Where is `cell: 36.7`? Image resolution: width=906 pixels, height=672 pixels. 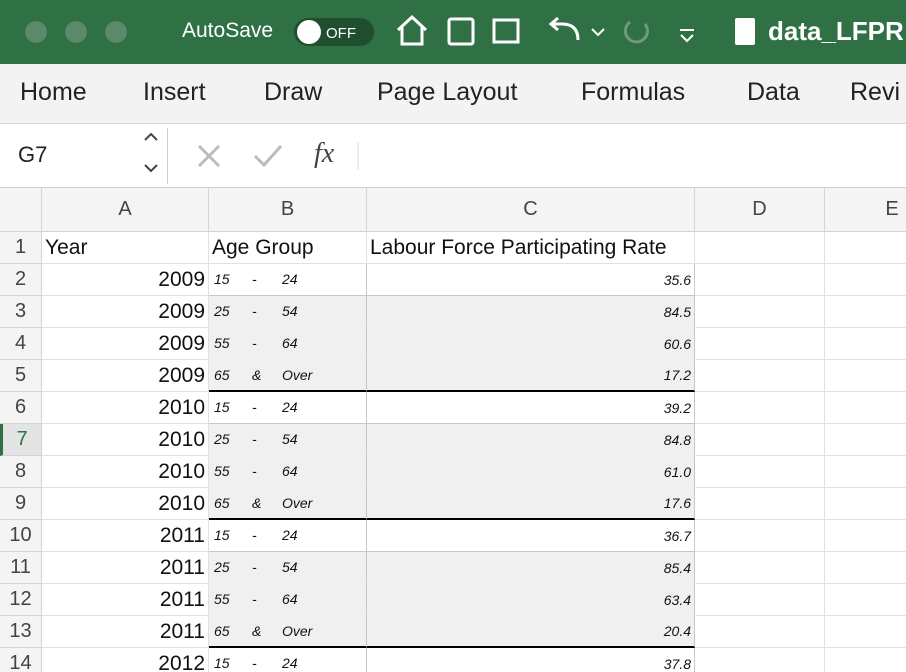
cell: 36.7 is located at coordinates (531, 536).